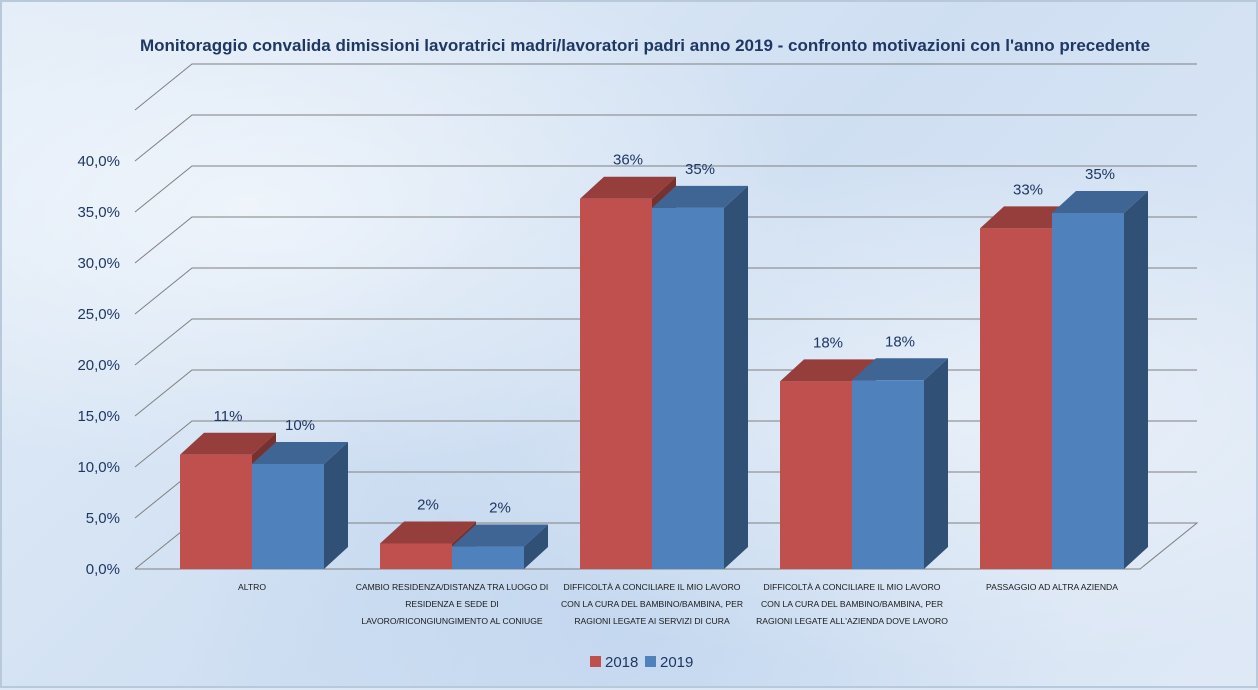 Image resolution: width=1258 pixels, height=690 pixels. I want to click on y-tick-label: 0,0%, so click(103, 569).